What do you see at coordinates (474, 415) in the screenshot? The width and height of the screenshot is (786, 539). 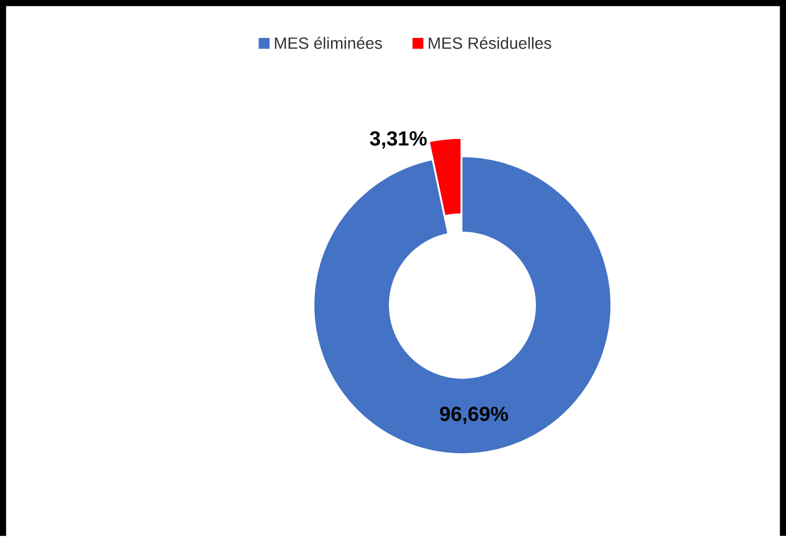 I see `data-label: 96,69%` at bounding box center [474, 415].